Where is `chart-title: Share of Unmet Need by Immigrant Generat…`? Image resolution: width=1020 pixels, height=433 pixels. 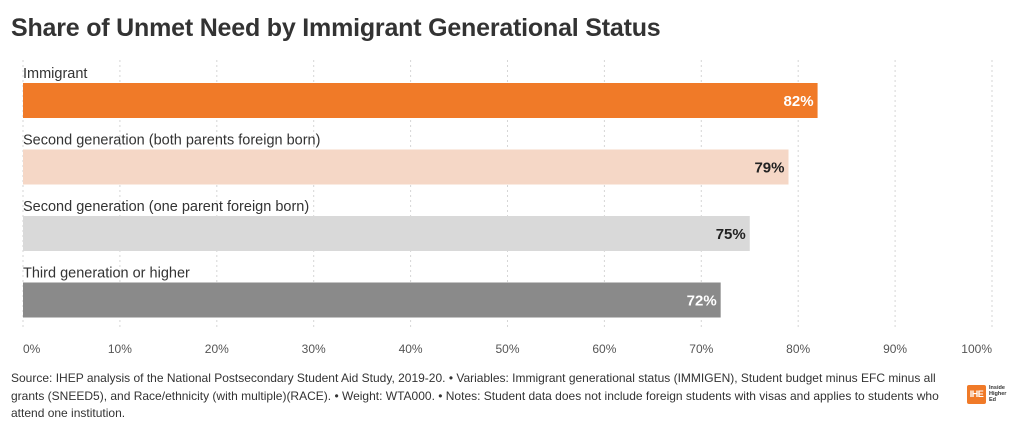
chart-title: Share of Unmet Need by Immigrant Generat… is located at coordinates (336, 28).